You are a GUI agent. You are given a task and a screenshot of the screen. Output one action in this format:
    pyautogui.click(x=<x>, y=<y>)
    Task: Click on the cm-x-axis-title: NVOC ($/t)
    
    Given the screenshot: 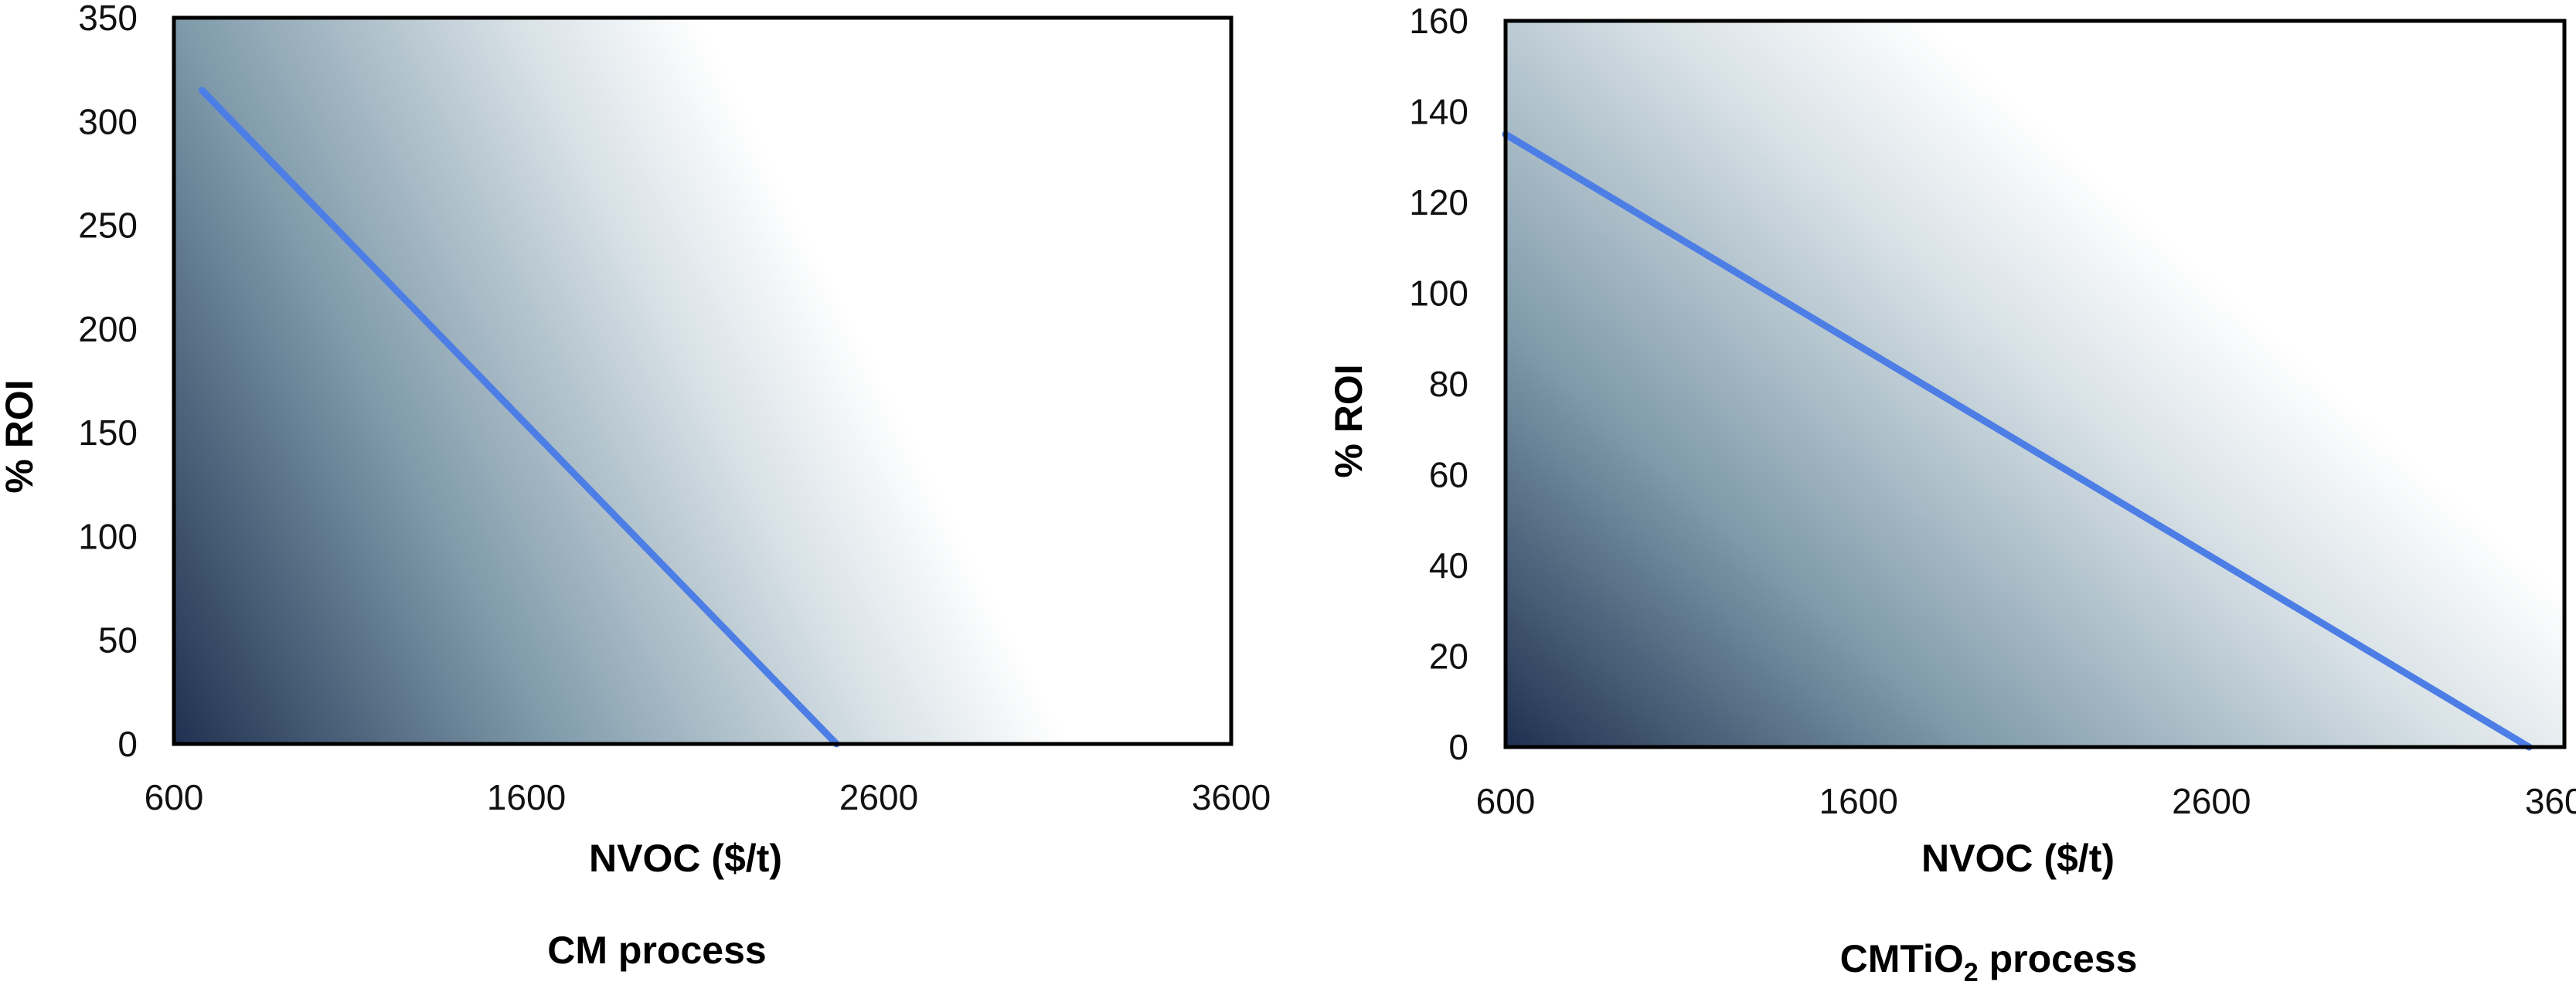 What is the action you would take?
    pyautogui.click(x=685, y=859)
    